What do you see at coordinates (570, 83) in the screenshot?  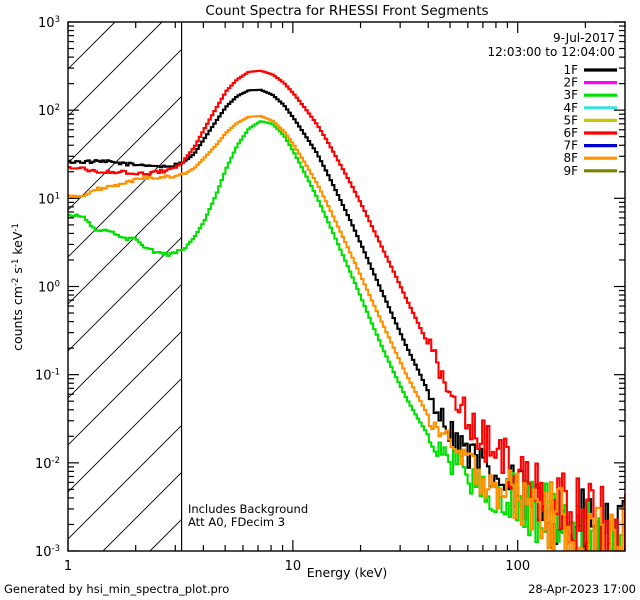 I see `legend-label-2F: 2F` at bounding box center [570, 83].